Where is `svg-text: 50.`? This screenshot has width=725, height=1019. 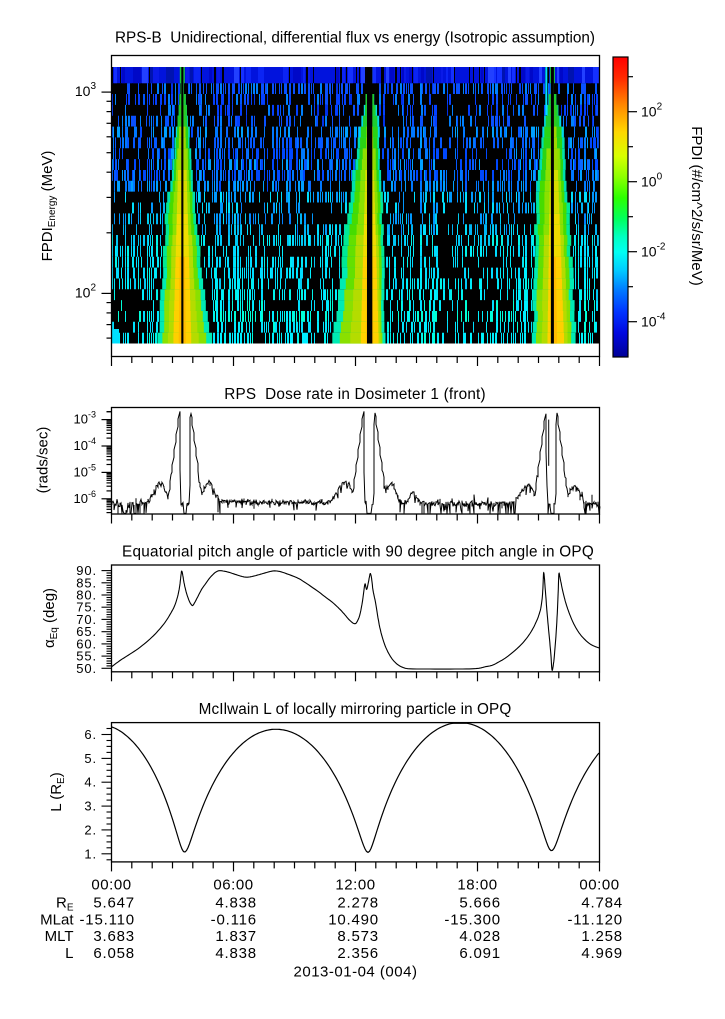 svg-text: 50. is located at coordinates (86, 668).